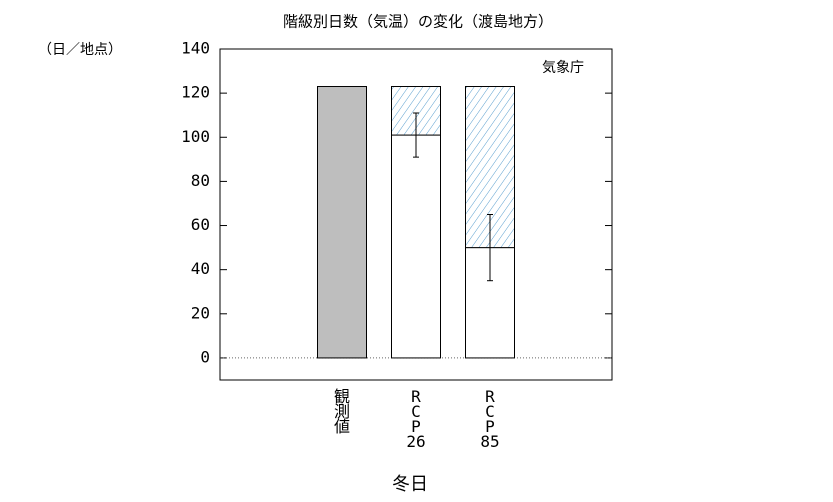 The width and height of the screenshot is (833, 502). What do you see at coordinates (200, 224) in the screenshot?
I see `y-tick-label: 60` at bounding box center [200, 224].